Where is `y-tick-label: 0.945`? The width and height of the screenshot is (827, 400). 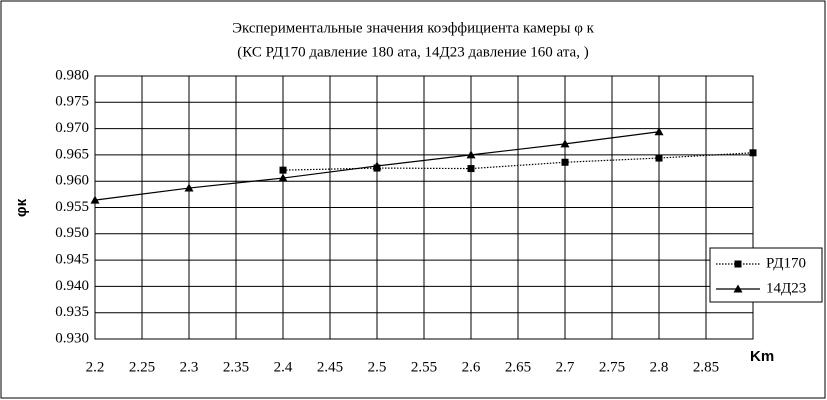
y-tick-label: 0.945 is located at coordinates (72, 260).